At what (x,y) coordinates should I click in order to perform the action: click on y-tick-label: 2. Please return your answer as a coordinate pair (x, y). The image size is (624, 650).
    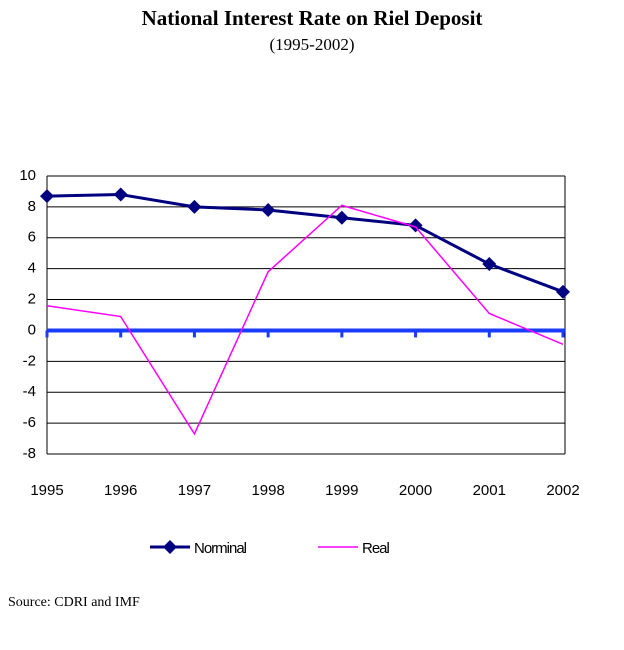
    Looking at the image, I should click on (32, 299).